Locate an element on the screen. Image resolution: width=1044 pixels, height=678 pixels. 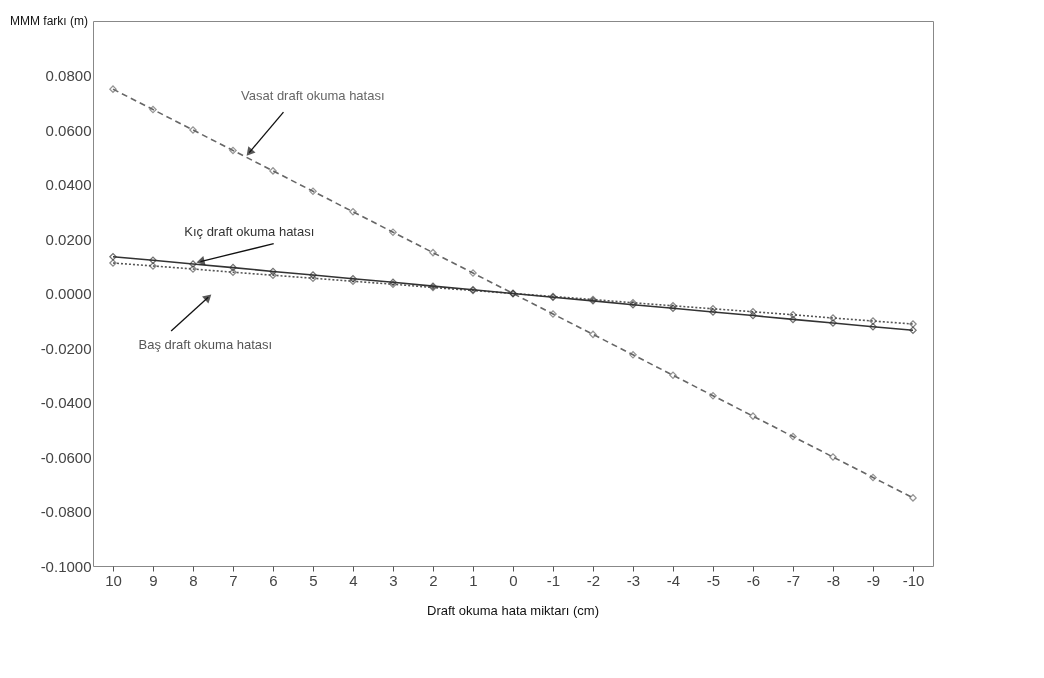
text: Baş draft okuma hatası is located at coordinates (205, 345).